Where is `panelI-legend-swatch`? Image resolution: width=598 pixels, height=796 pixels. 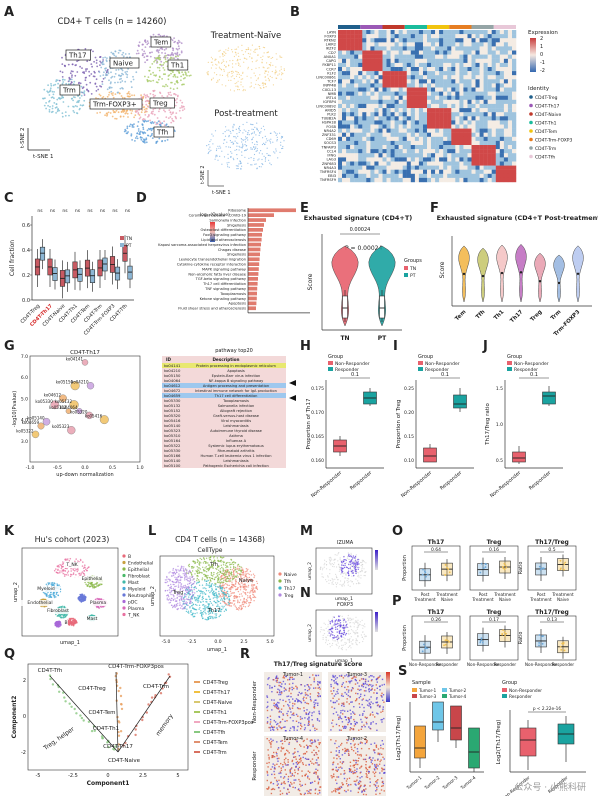 panelI-legend-swatch is located at coordinates (420, 369).